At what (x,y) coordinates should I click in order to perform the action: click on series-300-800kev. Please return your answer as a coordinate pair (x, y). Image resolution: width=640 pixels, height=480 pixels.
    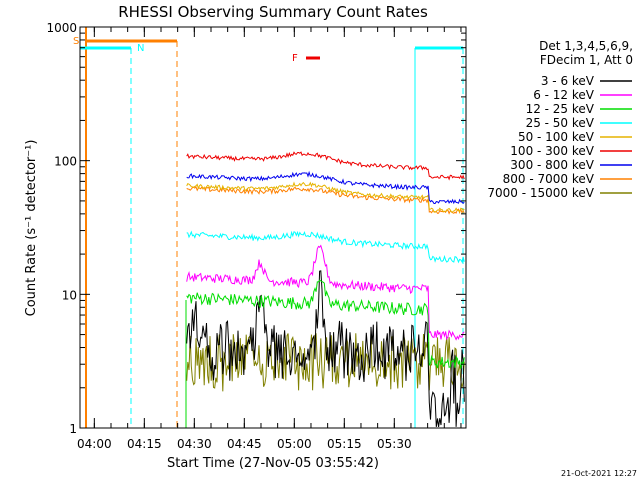
    Looking at the image, I should click on (325, 187).